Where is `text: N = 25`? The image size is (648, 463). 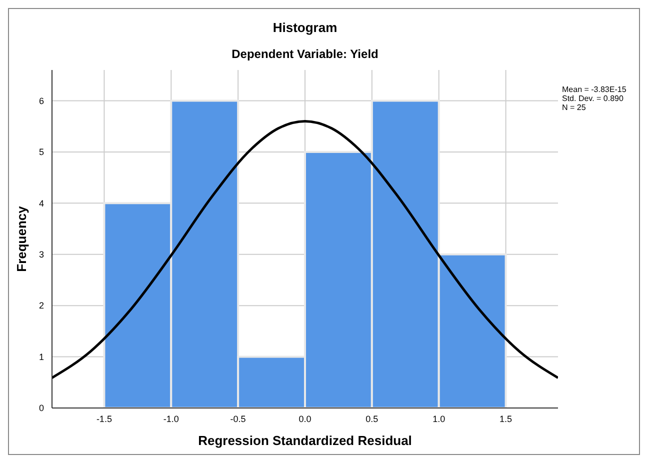
text: N = 25 is located at coordinates (574, 107).